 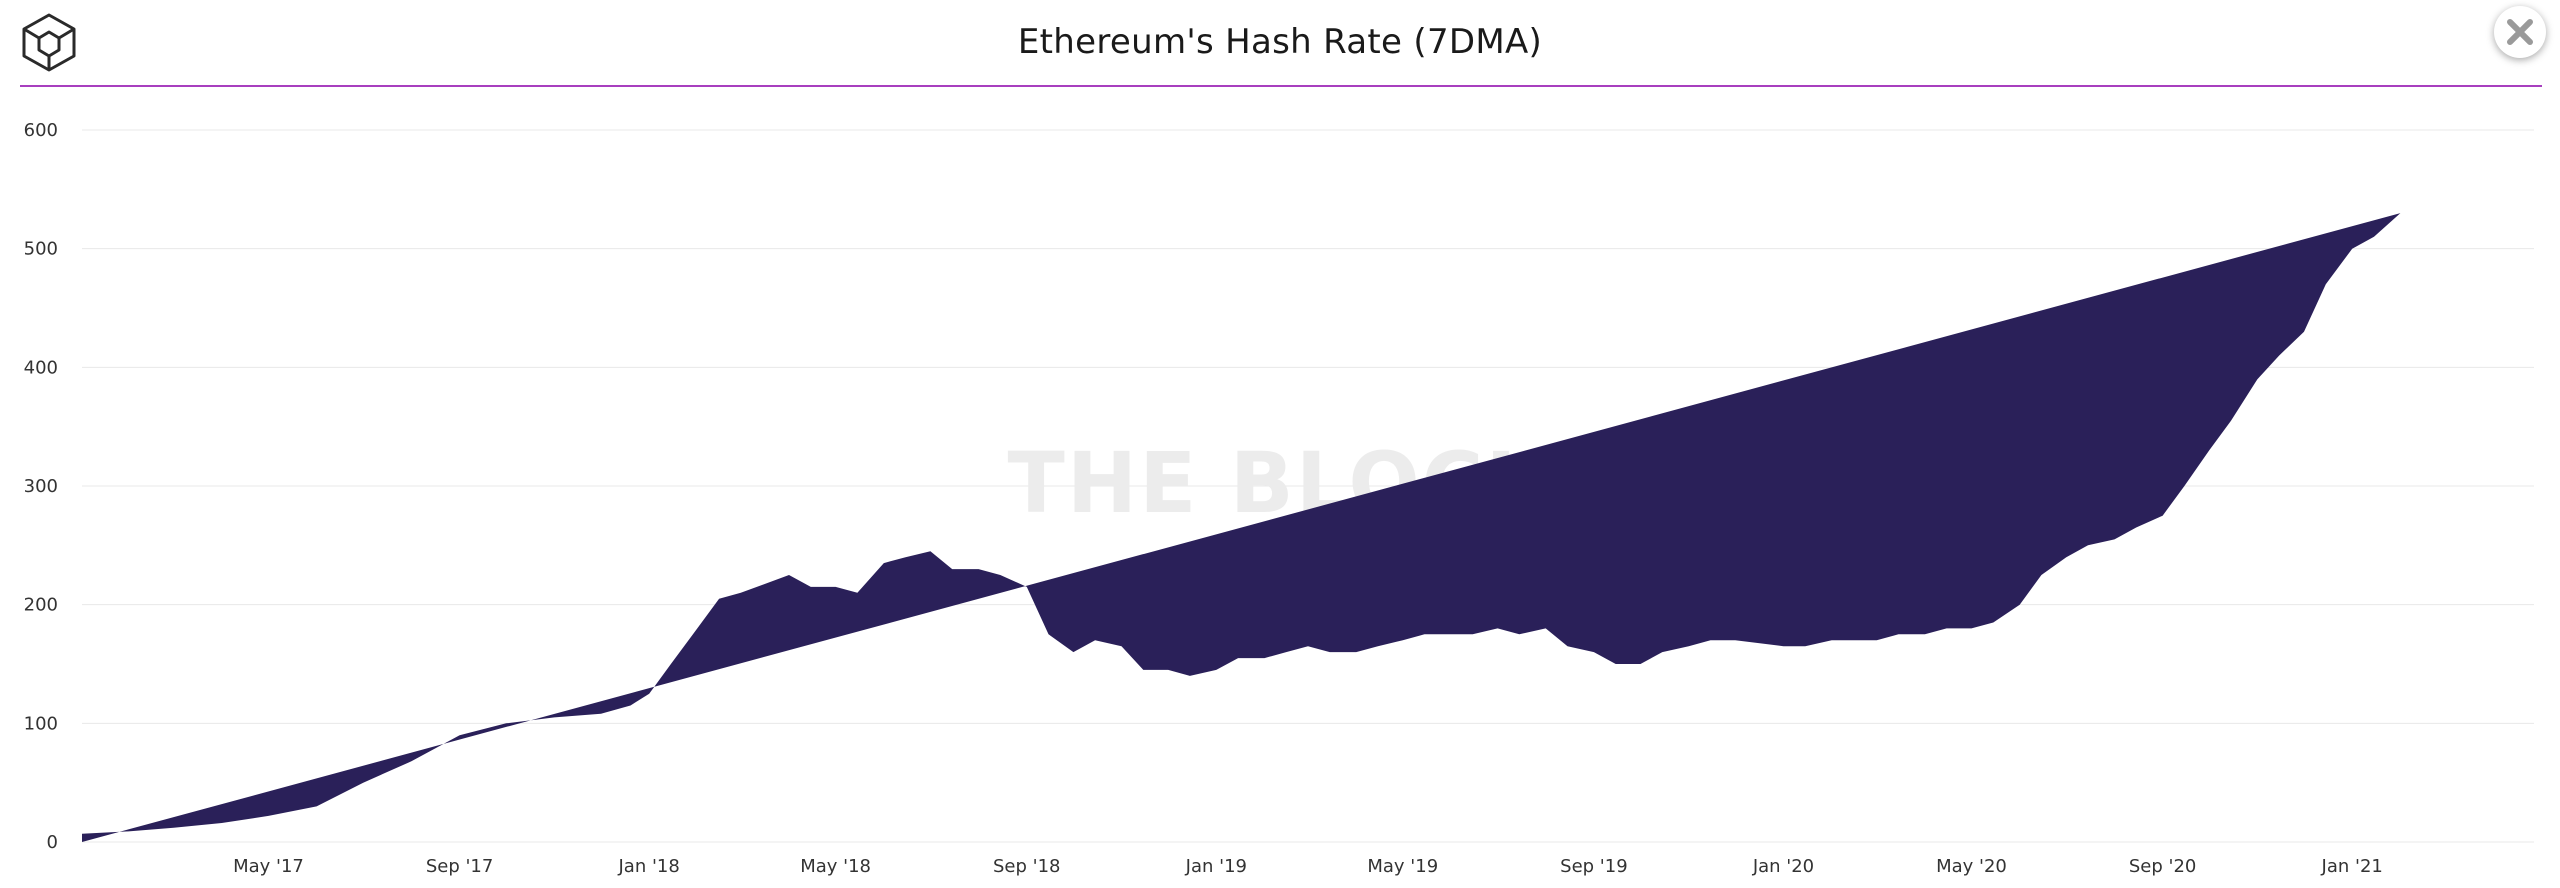 What do you see at coordinates (460, 866) in the screenshot?
I see `x-tick-label: Sep '17` at bounding box center [460, 866].